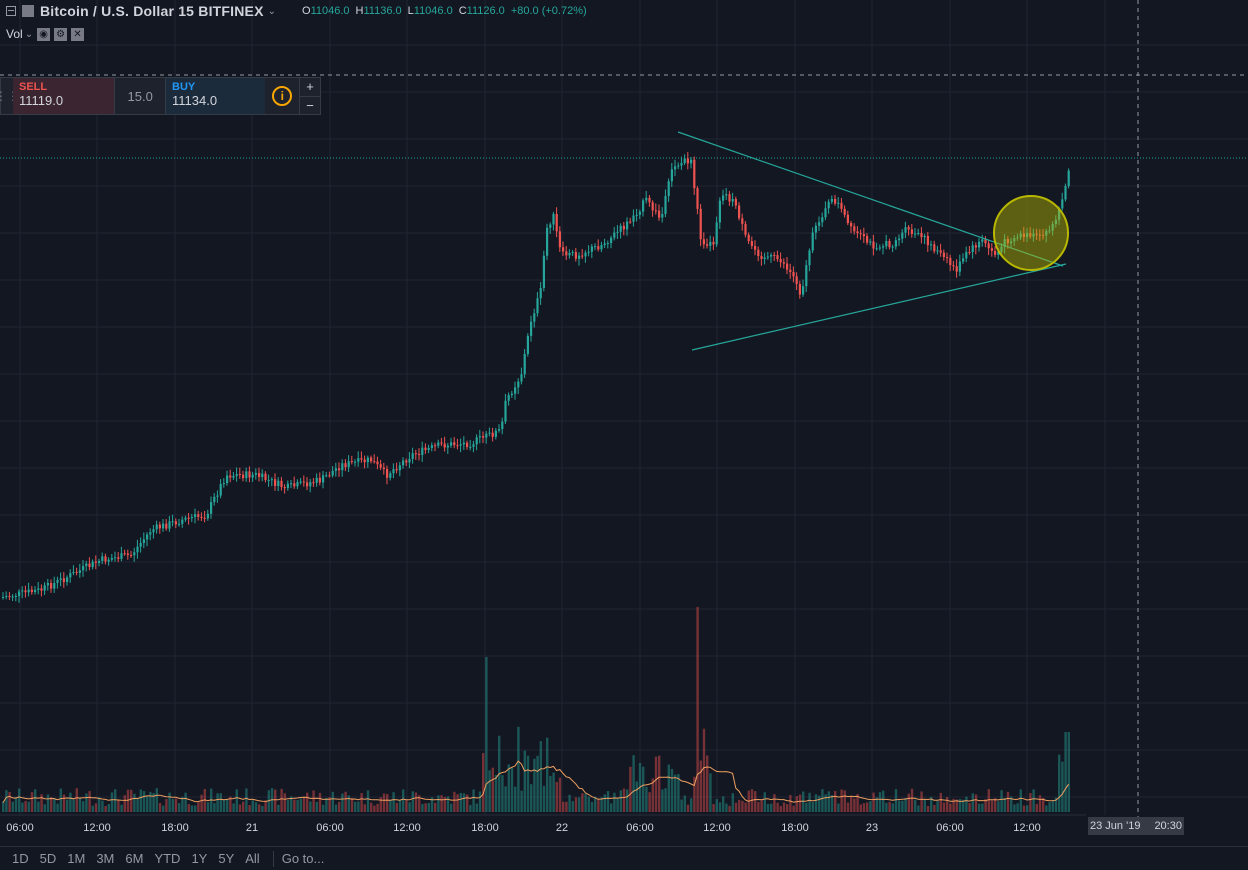 Image resolution: width=1248 pixels, height=870 pixels. What do you see at coordinates (78, 34) in the screenshot?
I see `close-icon: ✕` at bounding box center [78, 34].